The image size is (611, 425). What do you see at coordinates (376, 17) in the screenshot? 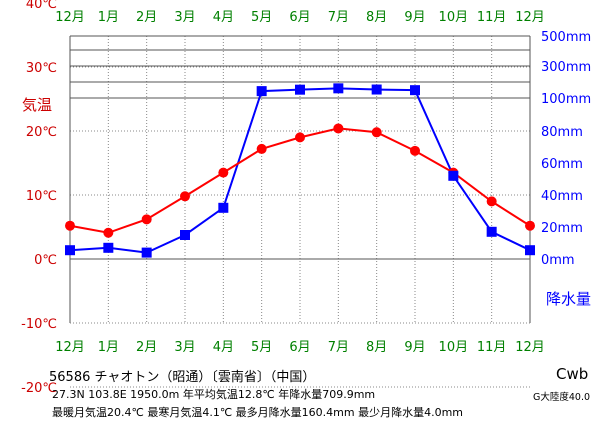
I see `month-label-top: 8月` at bounding box center [376, 17].